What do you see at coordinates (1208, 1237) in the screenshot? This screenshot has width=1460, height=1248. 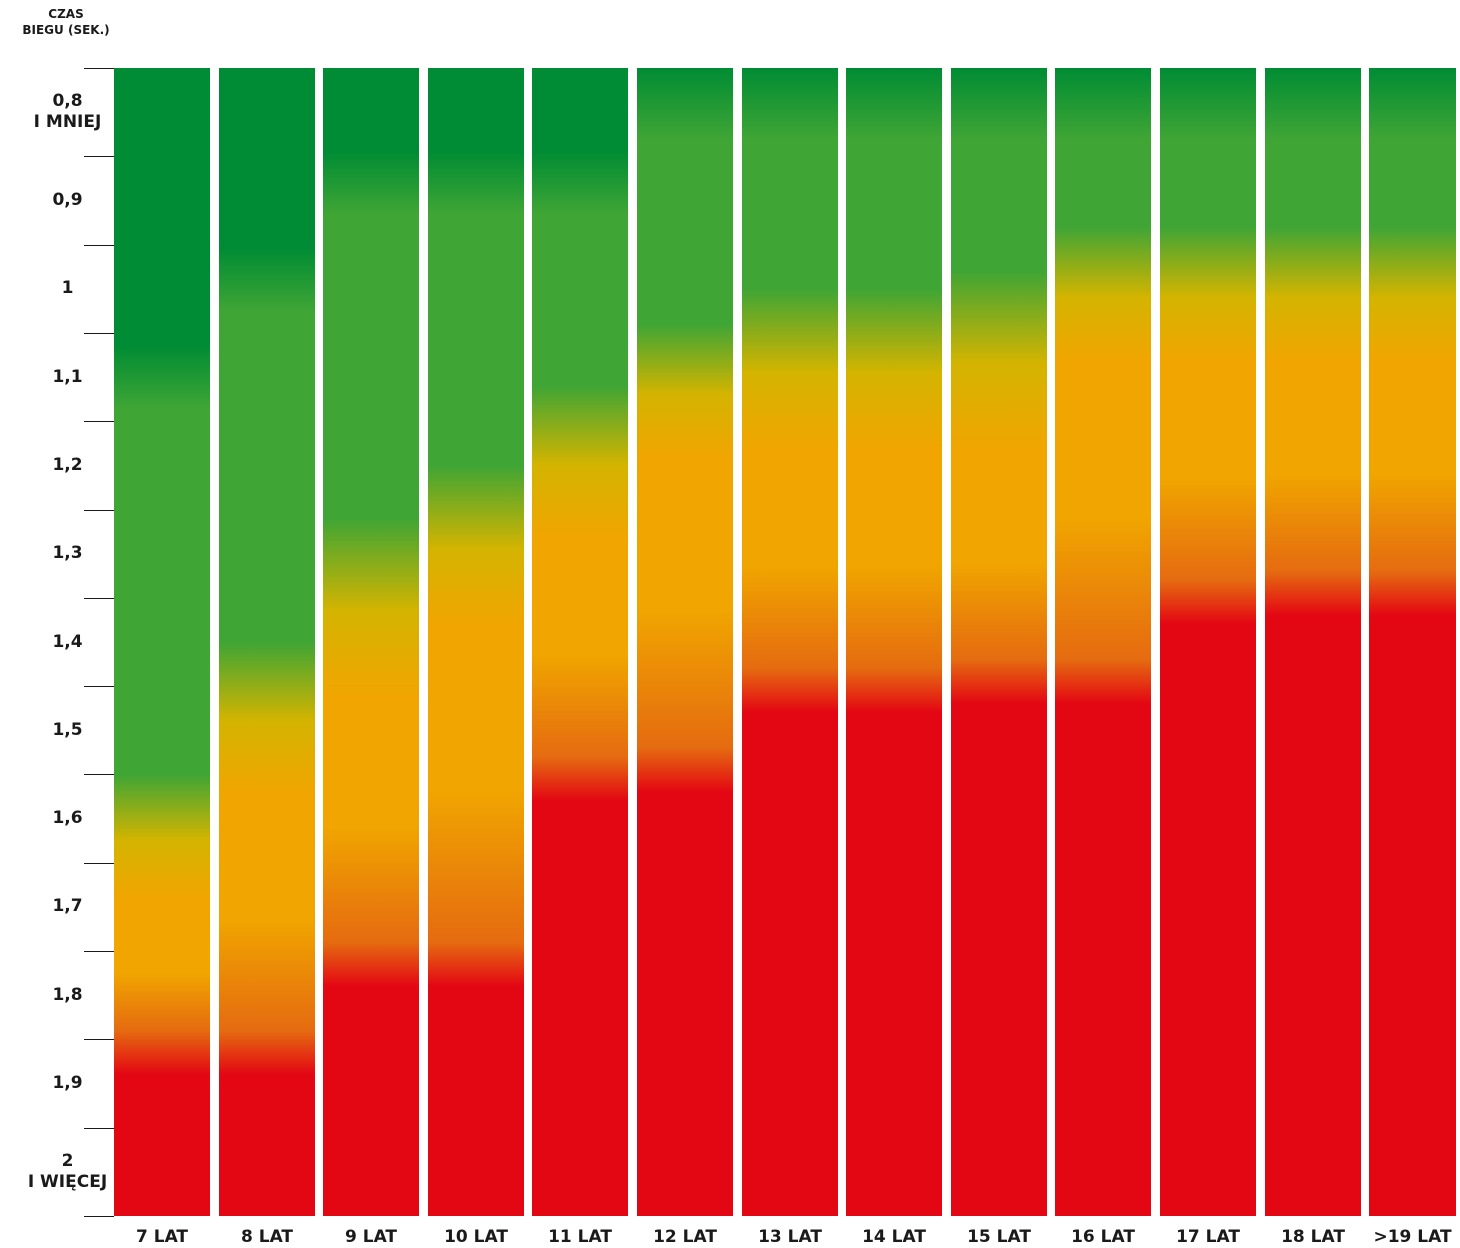 I see `x-tick-label: 17 LAT` at bounding box center [1208, 1237].